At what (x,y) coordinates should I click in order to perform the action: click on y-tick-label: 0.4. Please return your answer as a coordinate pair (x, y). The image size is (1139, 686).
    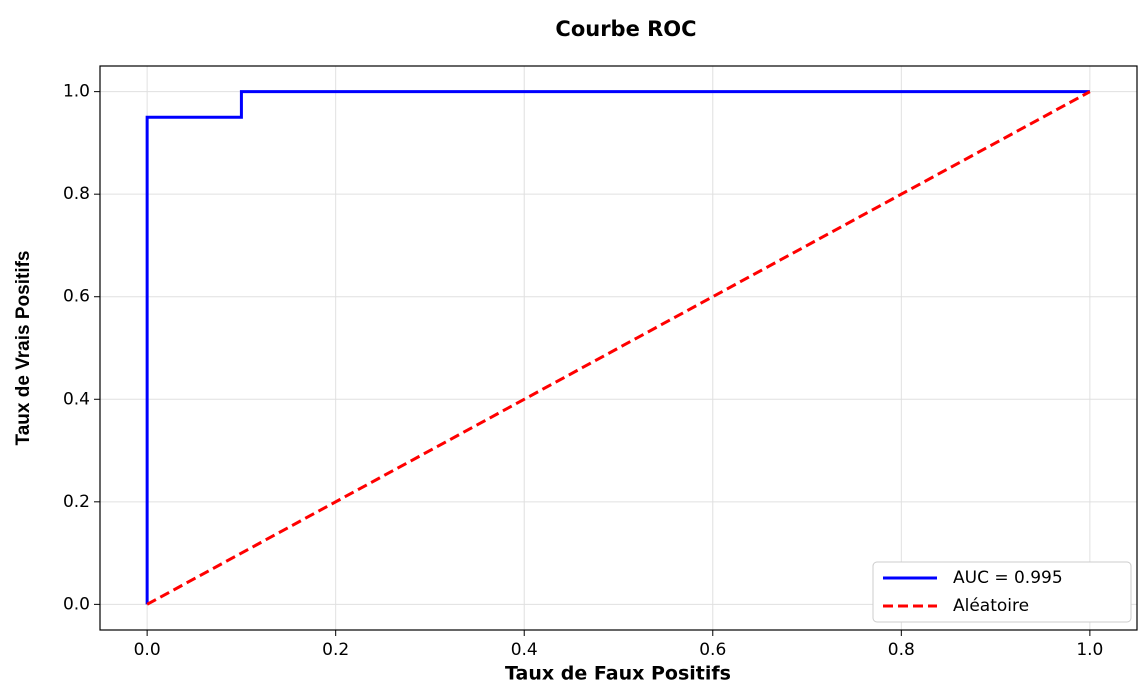
    Looking at the image, I should click on (76, 399).